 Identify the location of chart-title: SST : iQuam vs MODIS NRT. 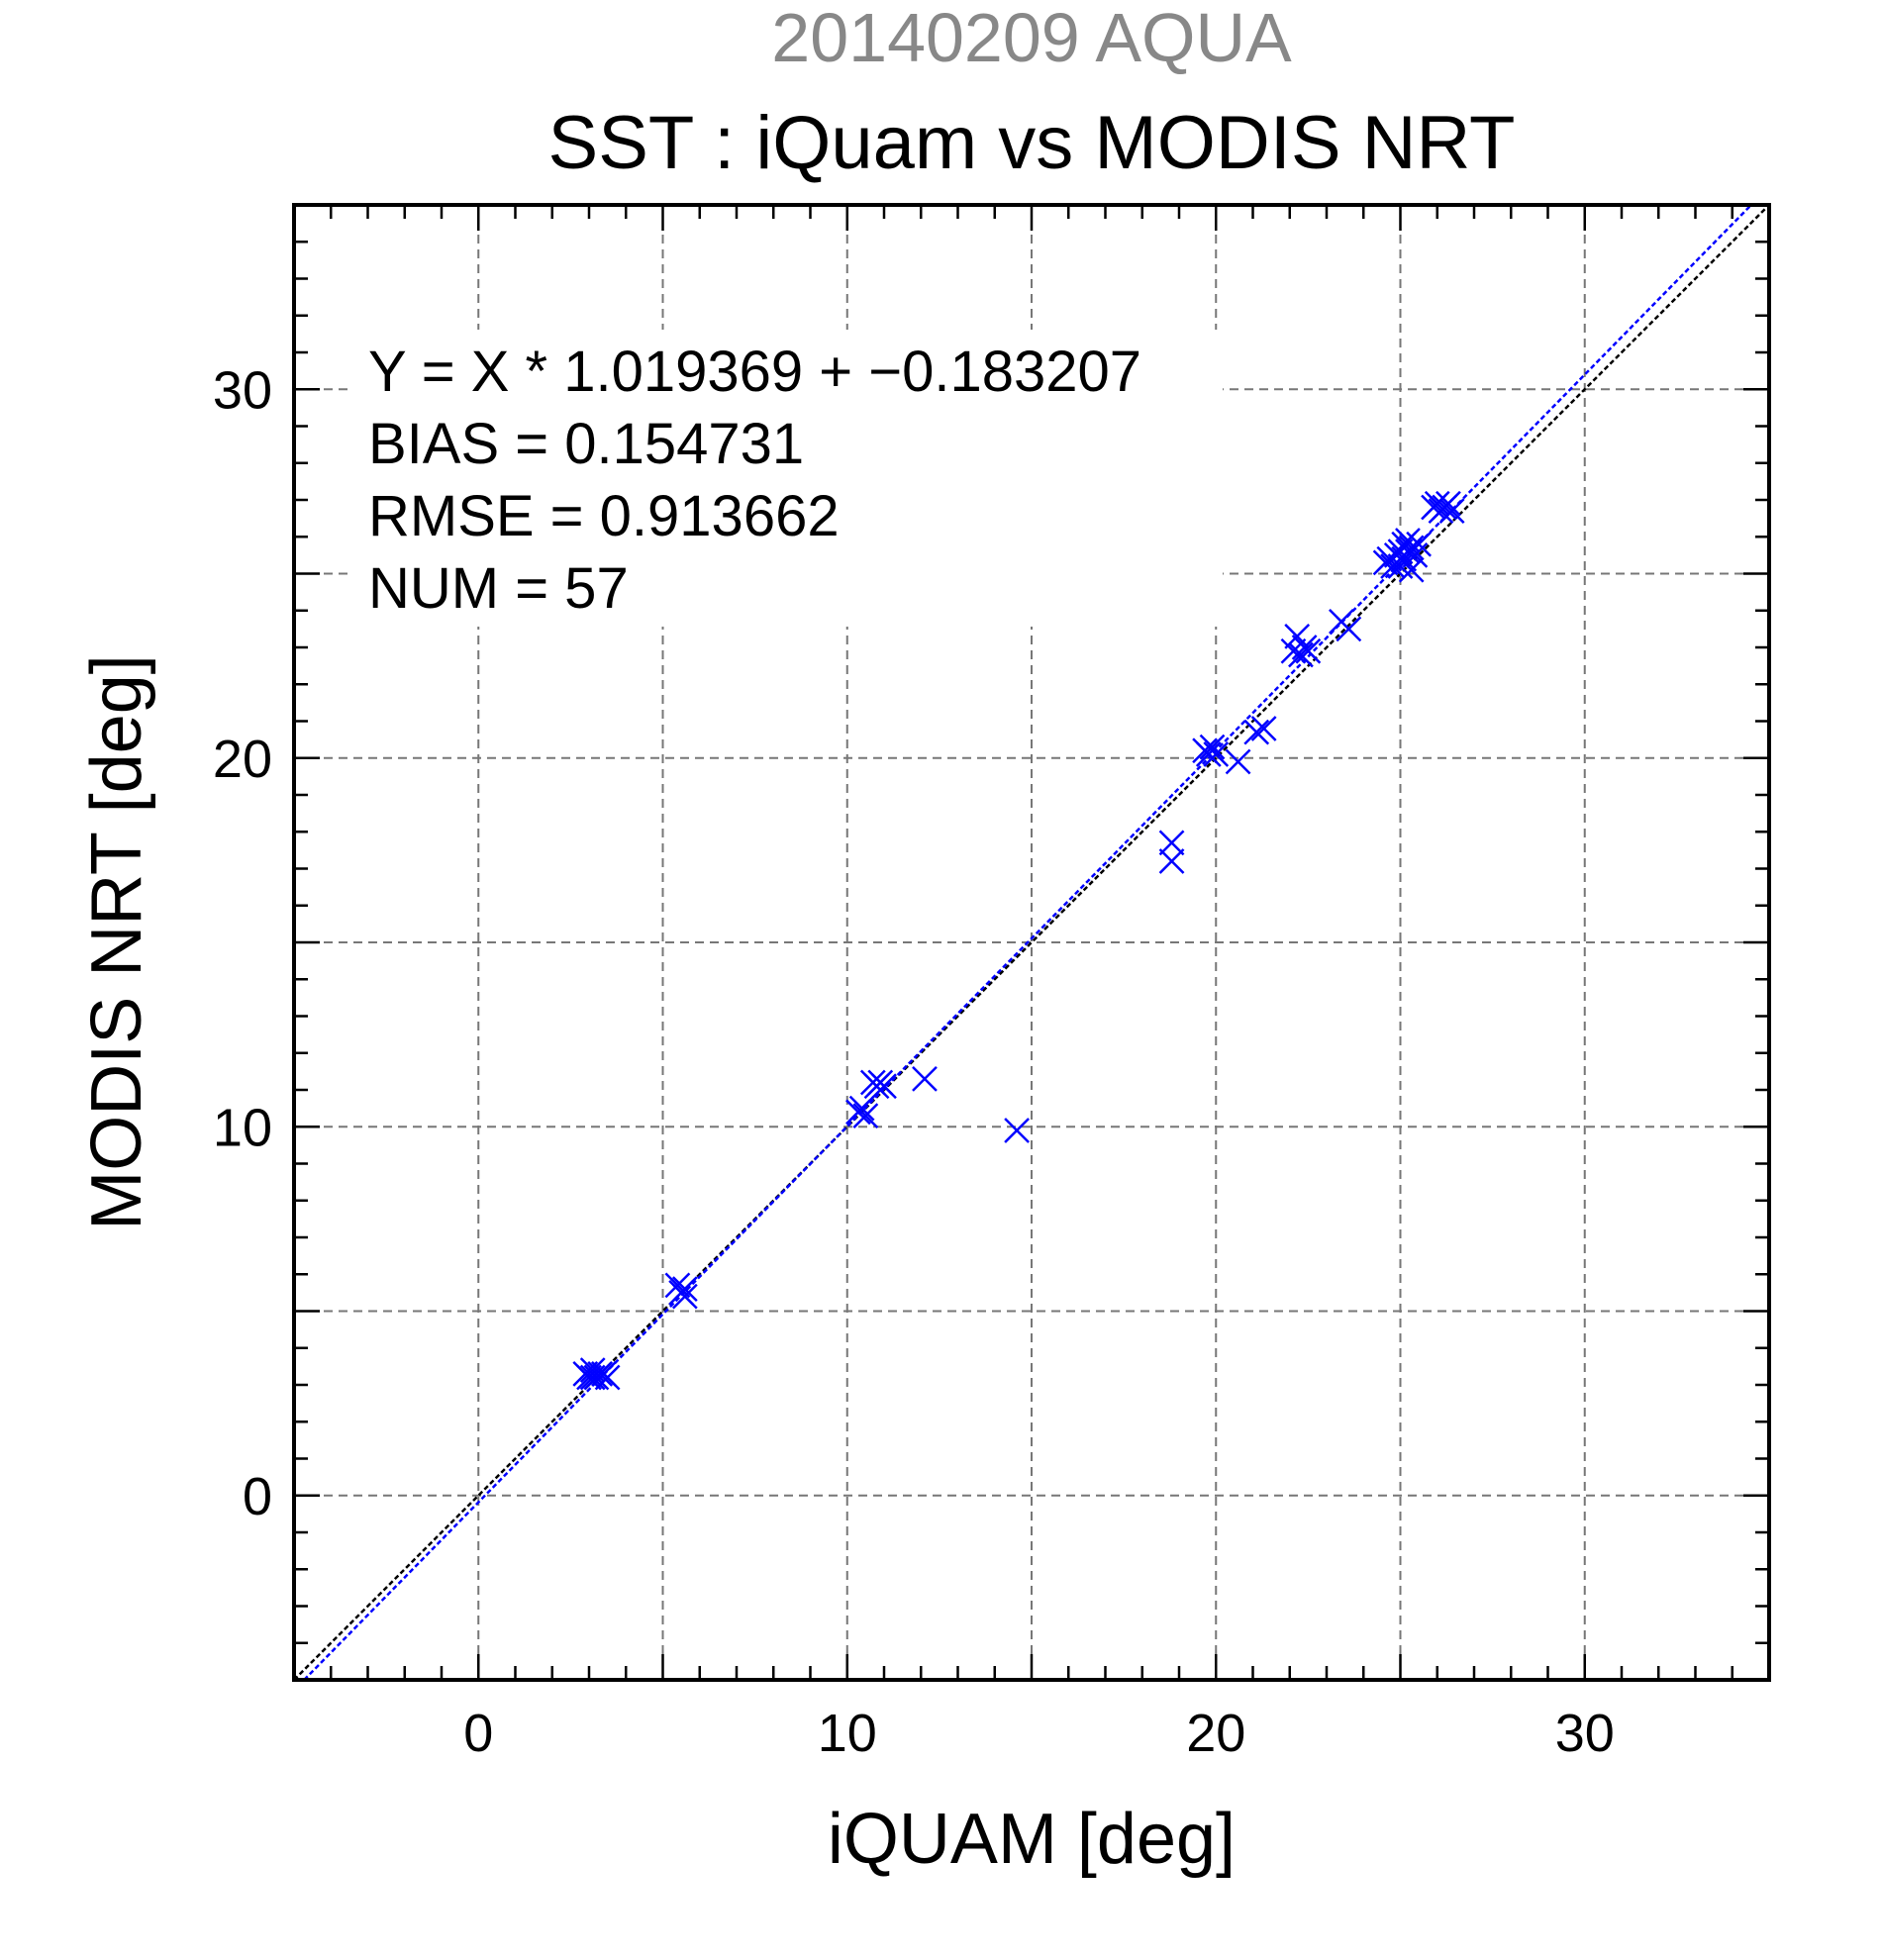
(1032, 143).